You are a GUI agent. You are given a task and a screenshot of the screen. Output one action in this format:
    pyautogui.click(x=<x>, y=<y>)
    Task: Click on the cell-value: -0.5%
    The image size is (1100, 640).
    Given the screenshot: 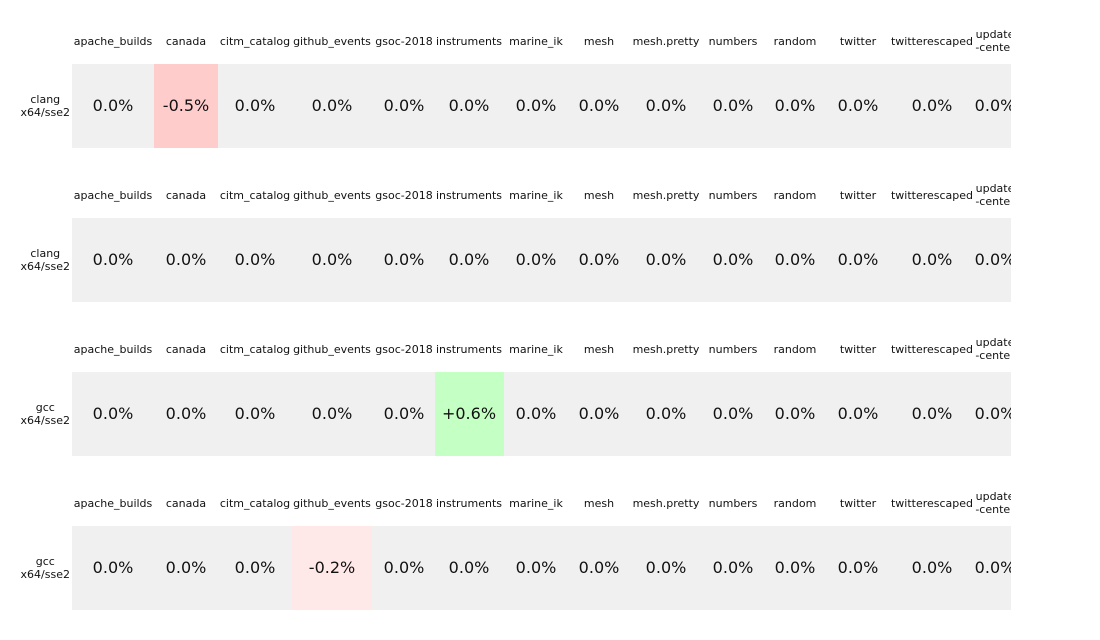 What is the action you would take?
    pyautogui.click(x=186, y=105)
    